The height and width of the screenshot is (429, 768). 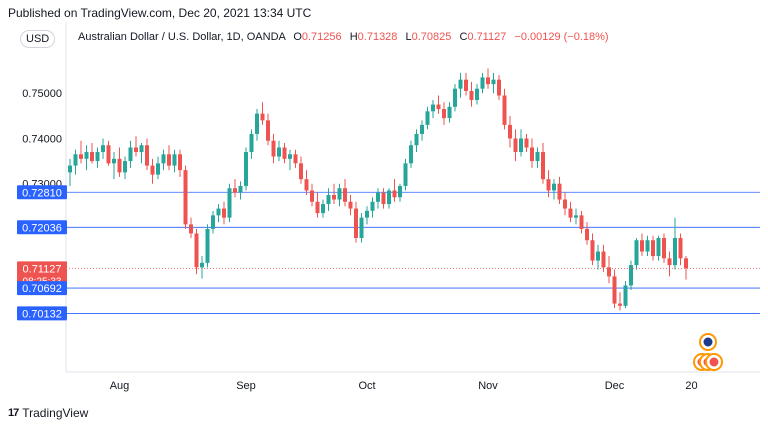 What do you see at coordinates (13, 413) in the screenshot?
I see `tradingview-logo-icon: 17` at bounding box center [13, 413].